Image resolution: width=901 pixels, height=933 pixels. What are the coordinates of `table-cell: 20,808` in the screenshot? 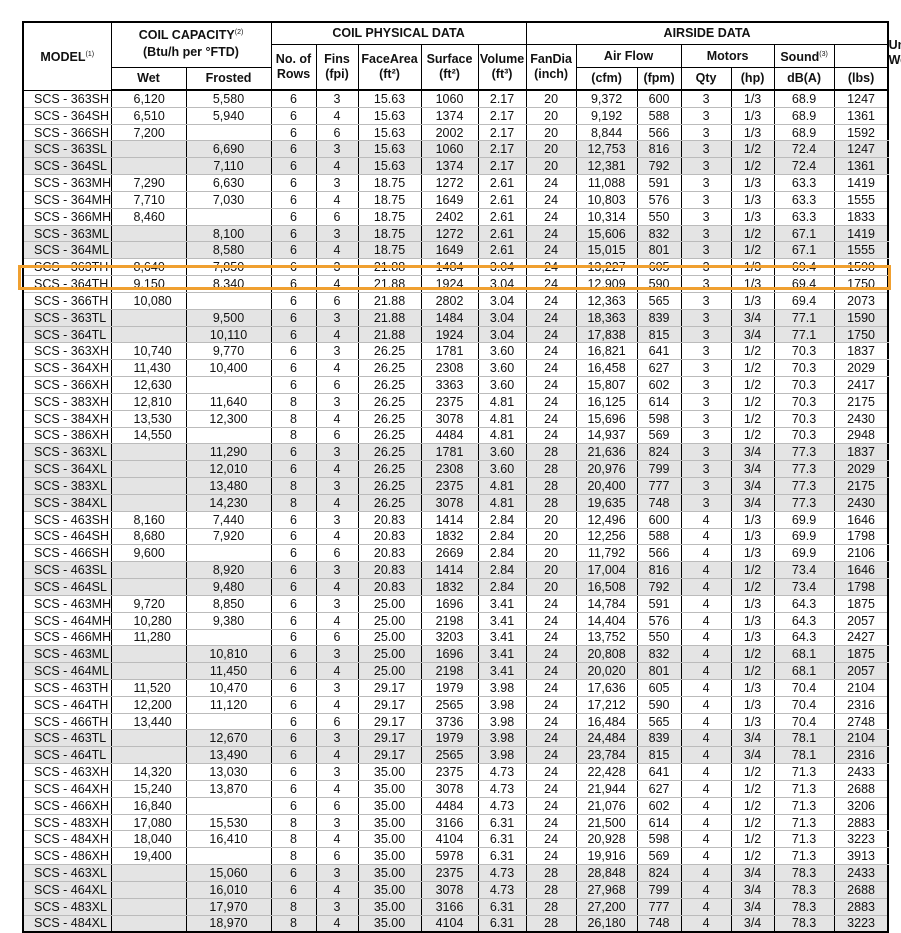 It's located at (606, 654).